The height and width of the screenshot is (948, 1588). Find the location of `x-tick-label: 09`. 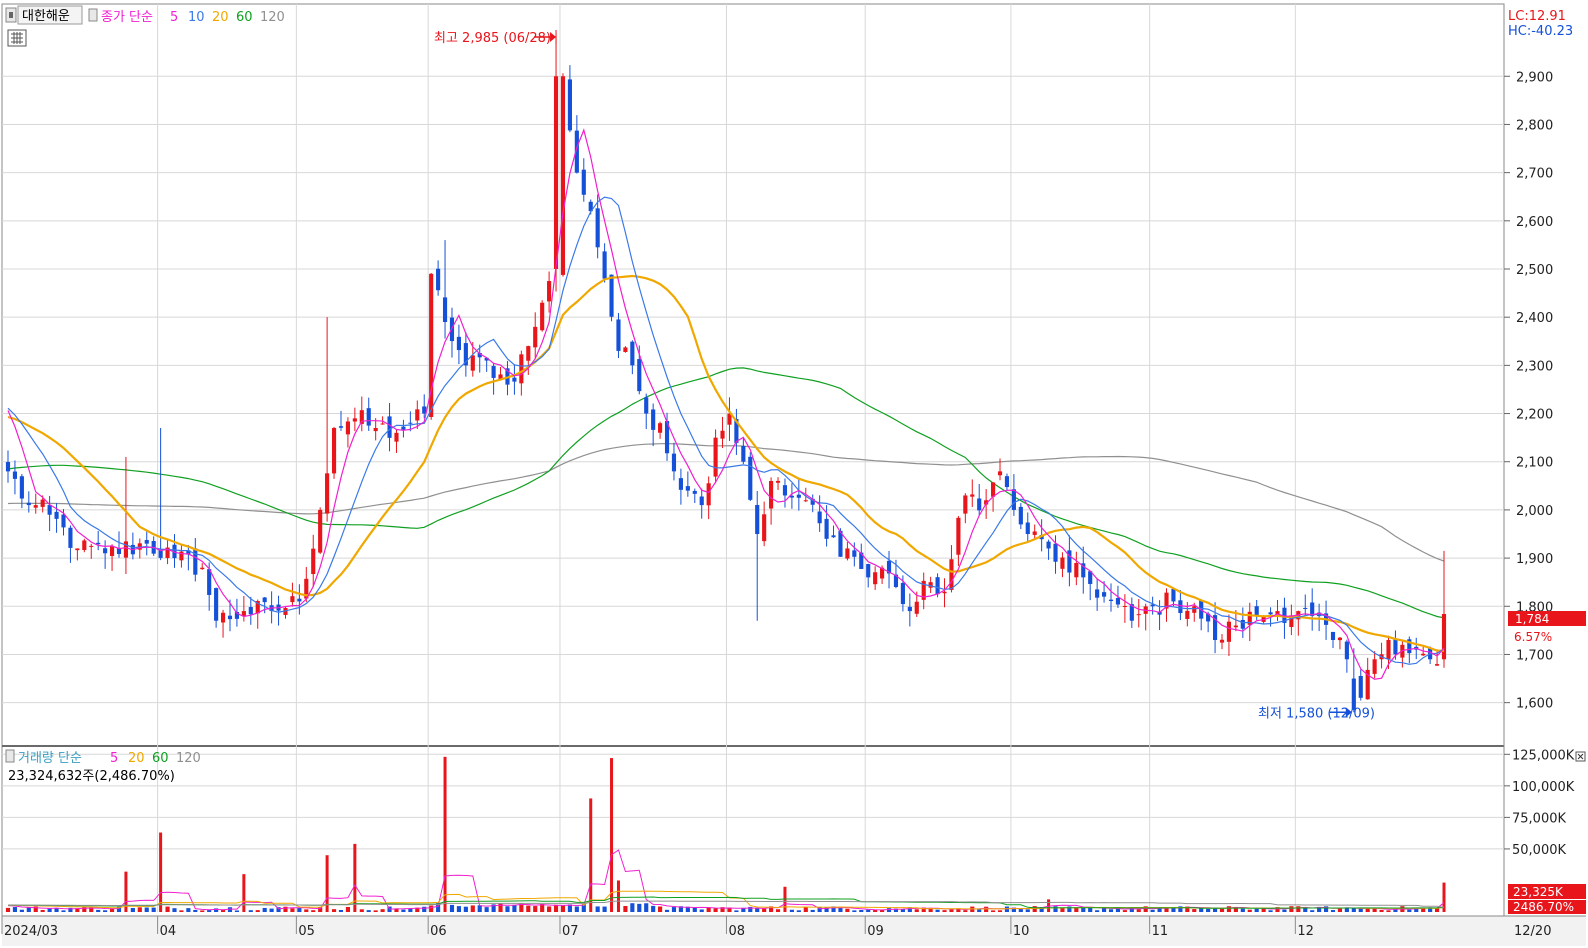

x-tick-label: 09 is located at coordinates (875, 931).